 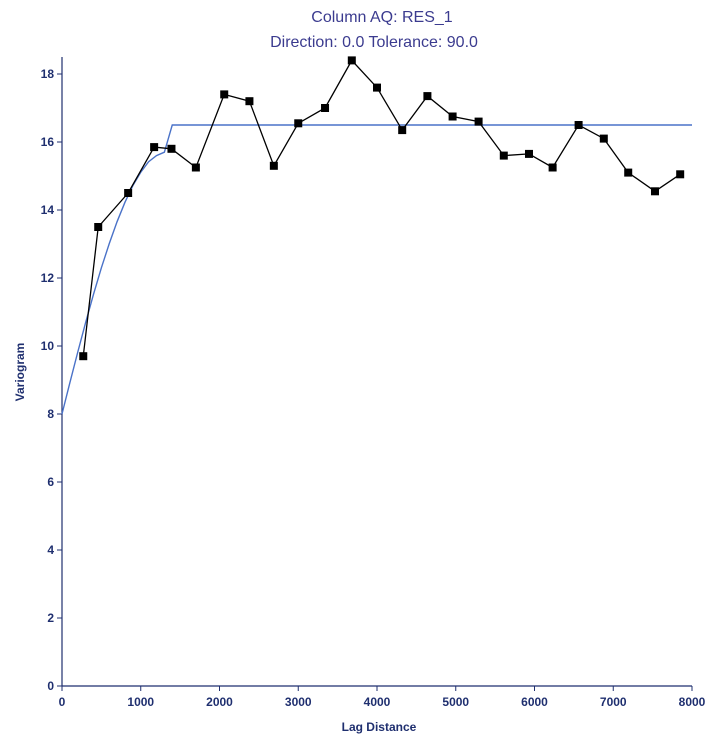 I want to click on chart-subtitle: Direction: 0.0 Tolerance: 90.0, so click(x=374, y=42).